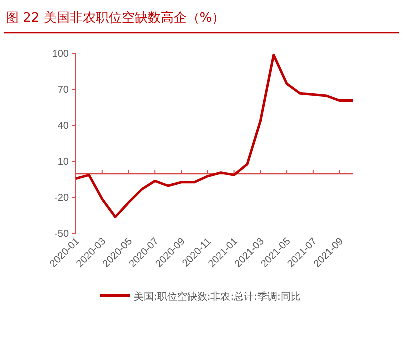 This screenshot has width=403, height=339. I want to click on legend-label: 美国:职位空缺数:非农:总计:季调:同比, so click(217, 297).